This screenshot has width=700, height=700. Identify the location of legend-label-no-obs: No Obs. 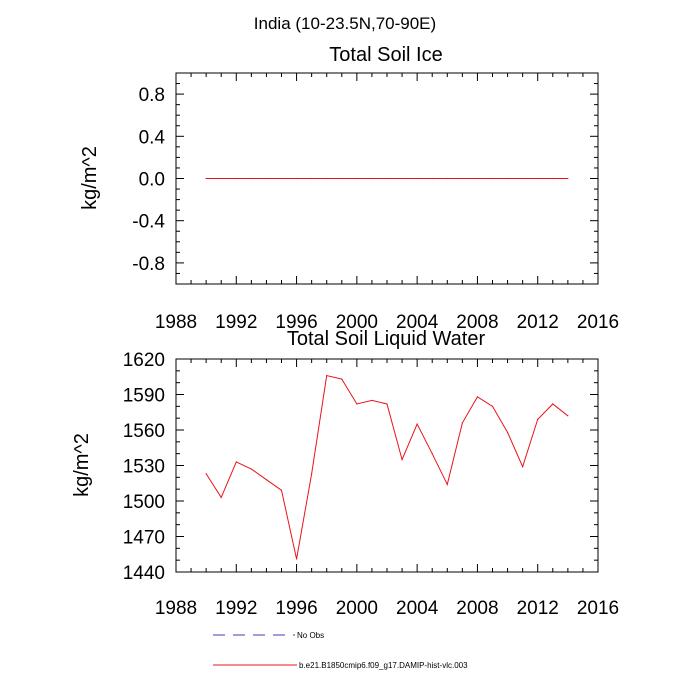
(310, 635).